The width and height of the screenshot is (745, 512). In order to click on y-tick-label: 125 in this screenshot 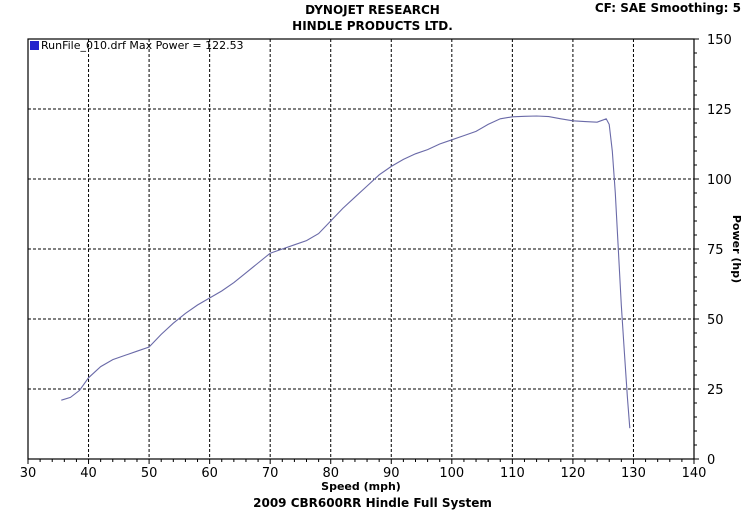, I will do `click(719, 110)`.